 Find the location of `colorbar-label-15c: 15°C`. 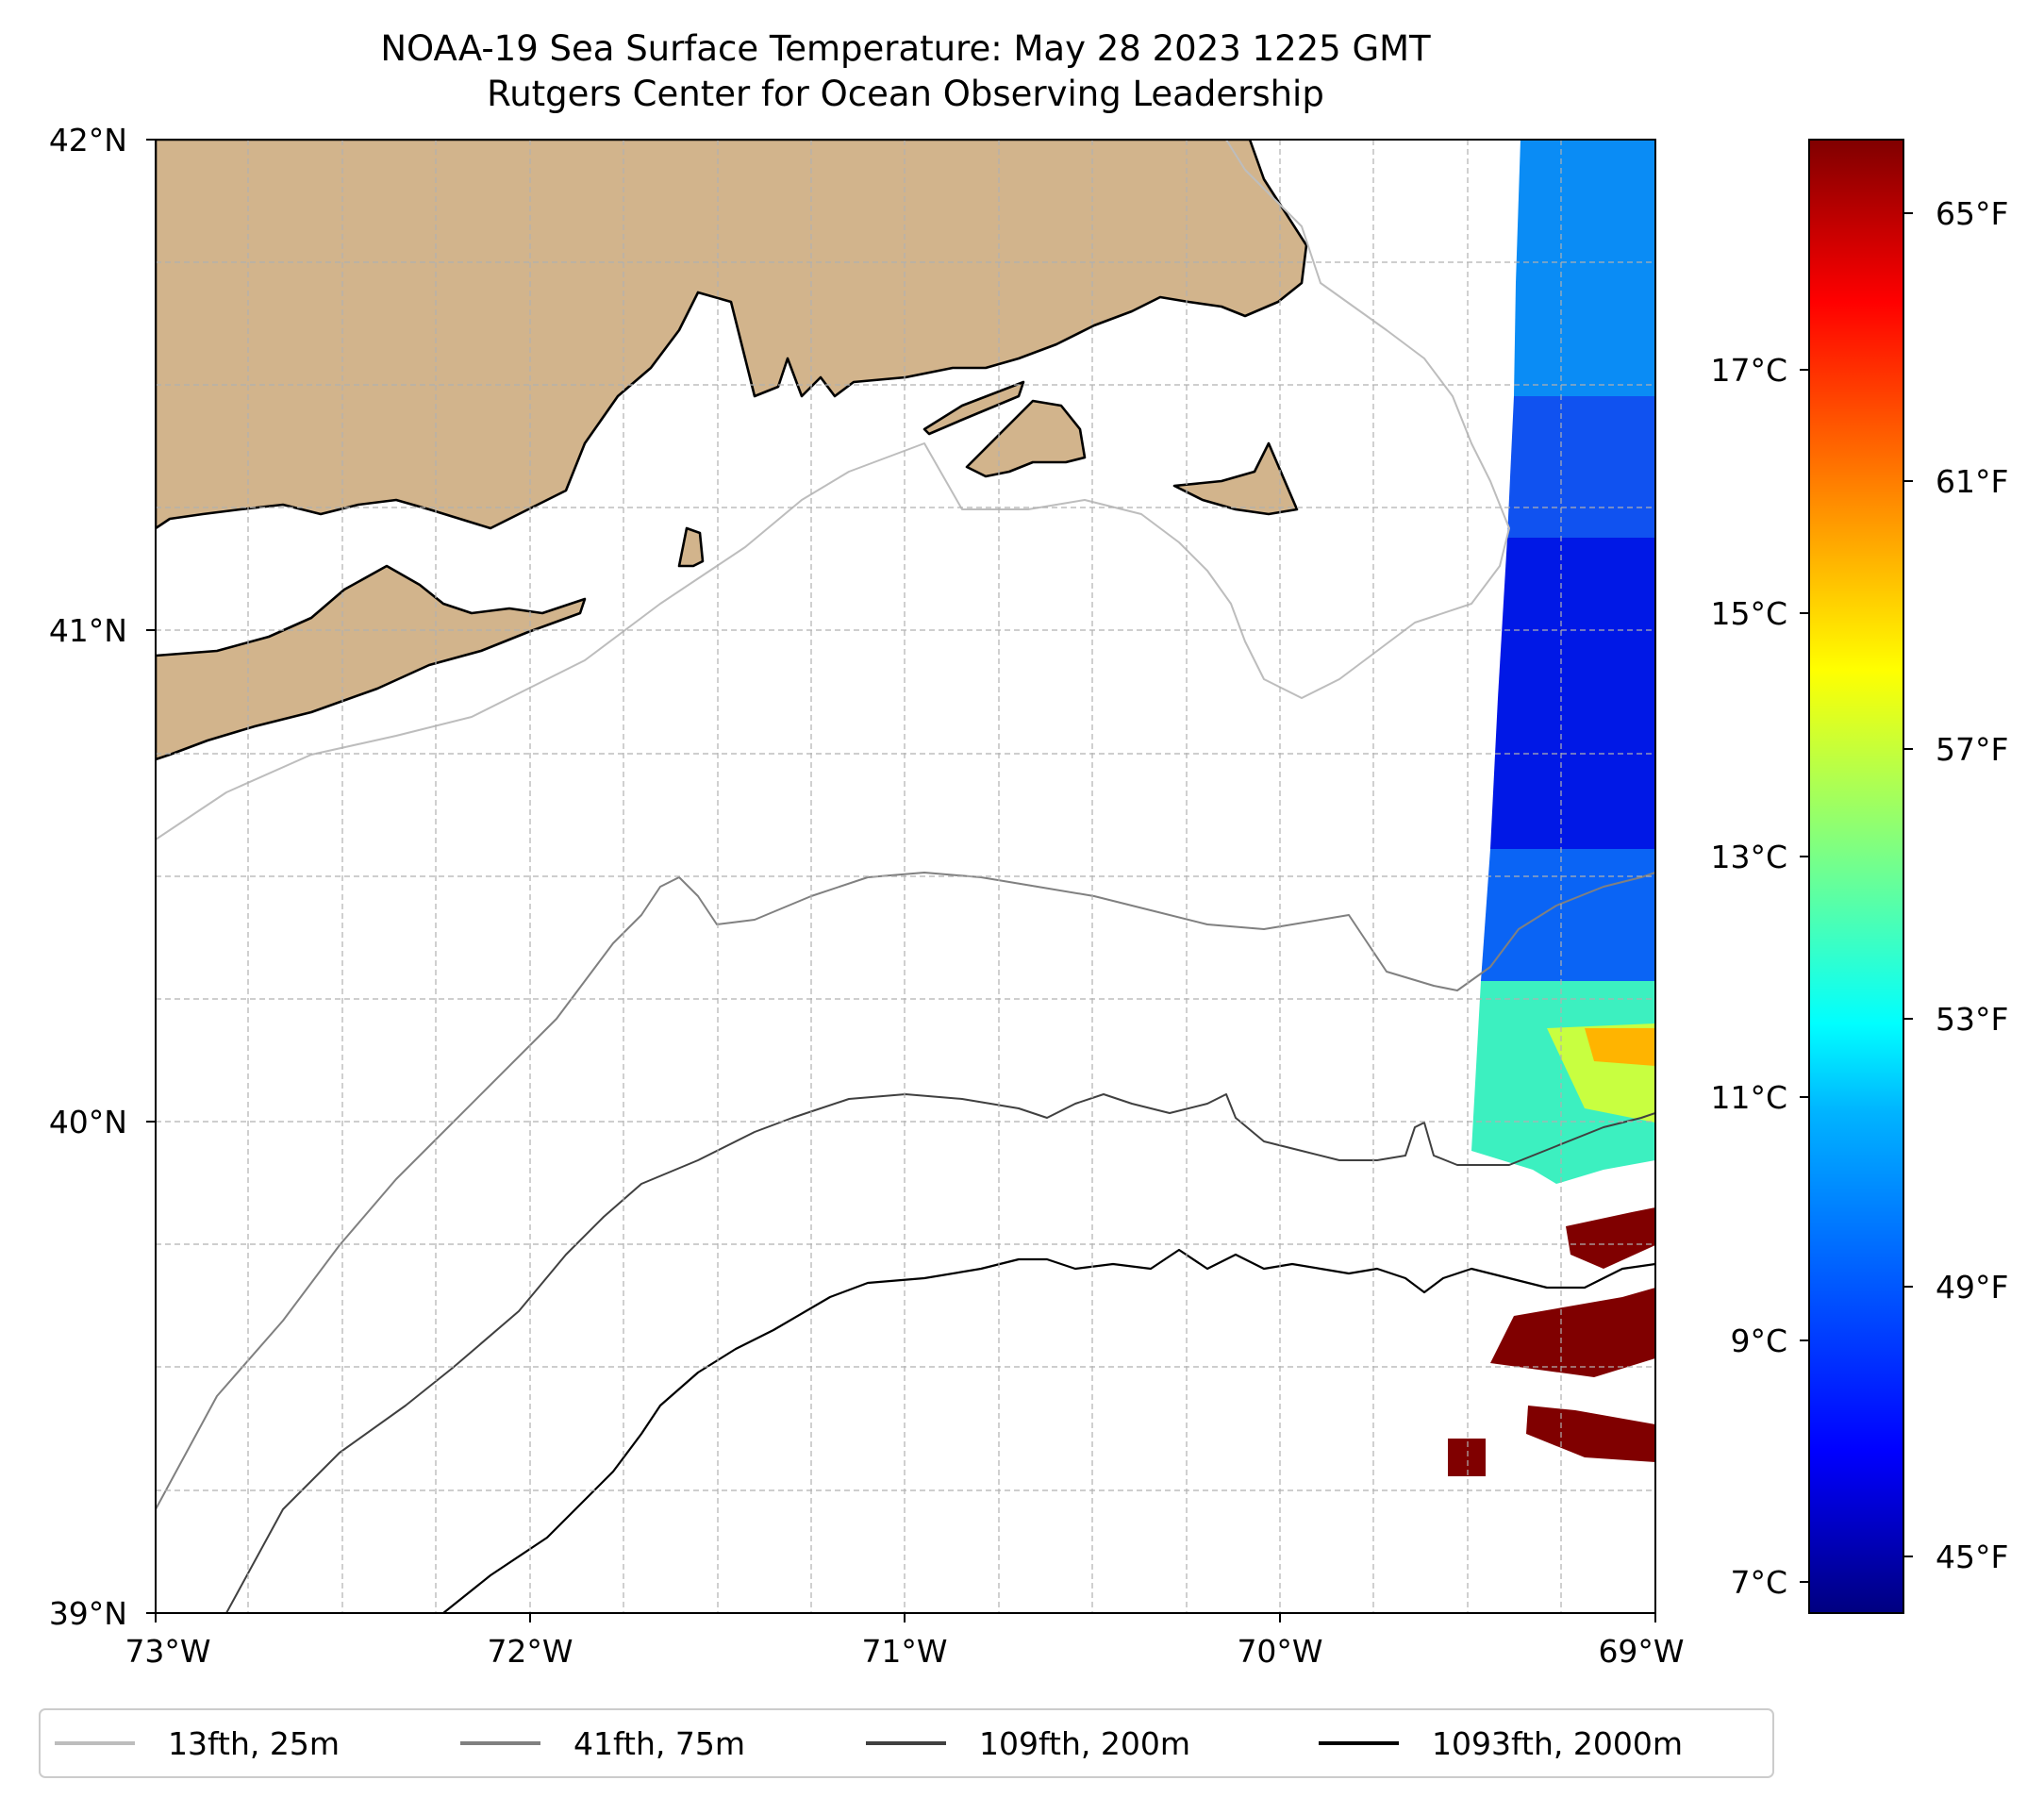

colorbar-label-15c: 15°C is located at coordinates (1748, 613).